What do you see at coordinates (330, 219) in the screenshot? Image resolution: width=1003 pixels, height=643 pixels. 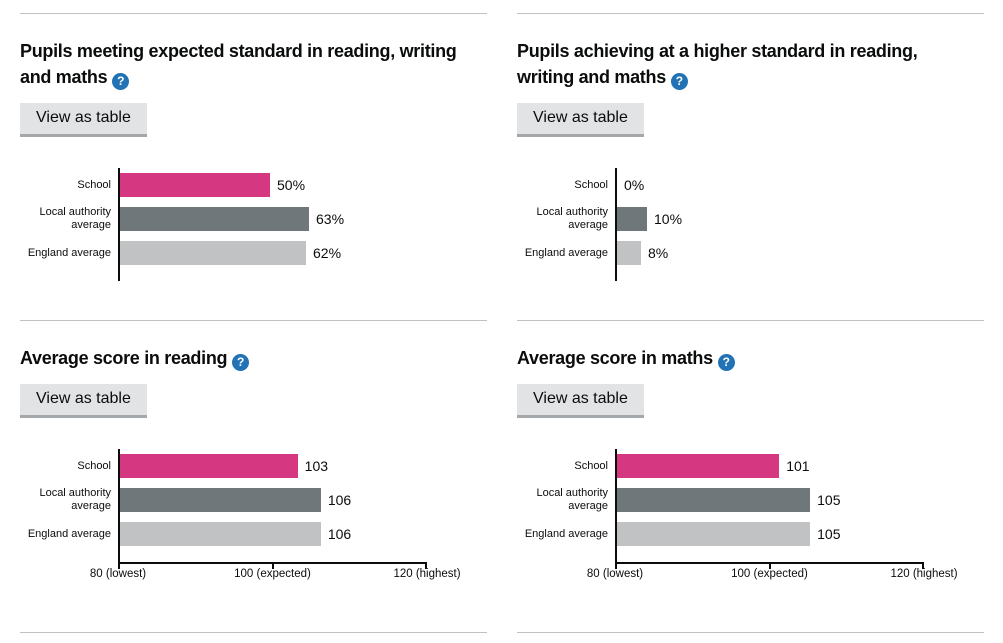 I see `bar-value-label: 63%` at bounding box center [330, 219].